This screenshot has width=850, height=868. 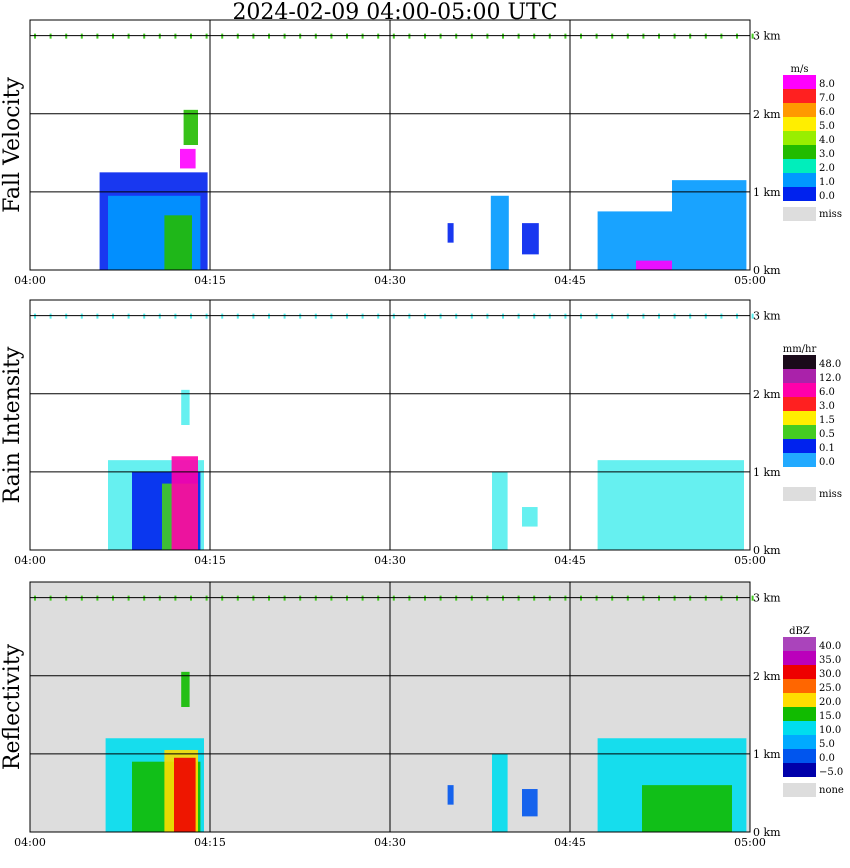 What do you see at coordinates (800, 69) in the screenshot?
I see `legend-unit: m/s` at bounding box center [800, 69].